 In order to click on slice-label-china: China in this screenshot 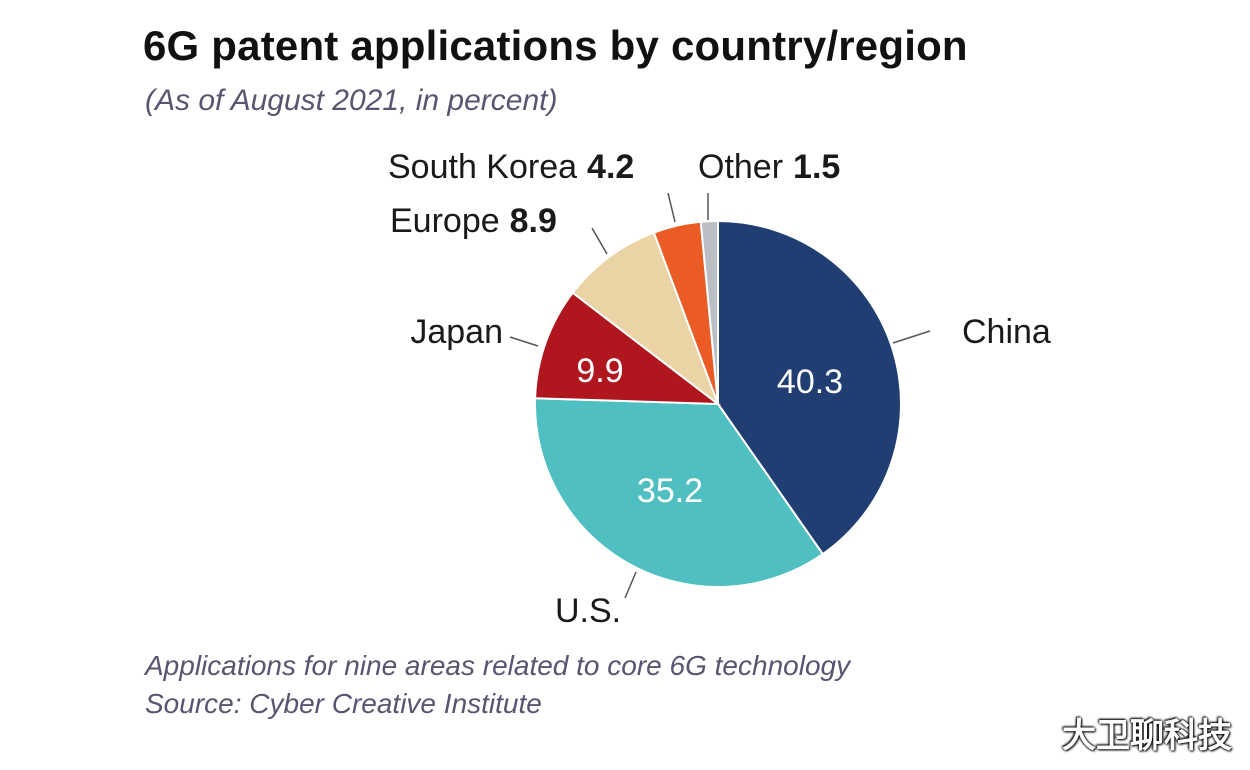, I will do `click(1006, 332)`.